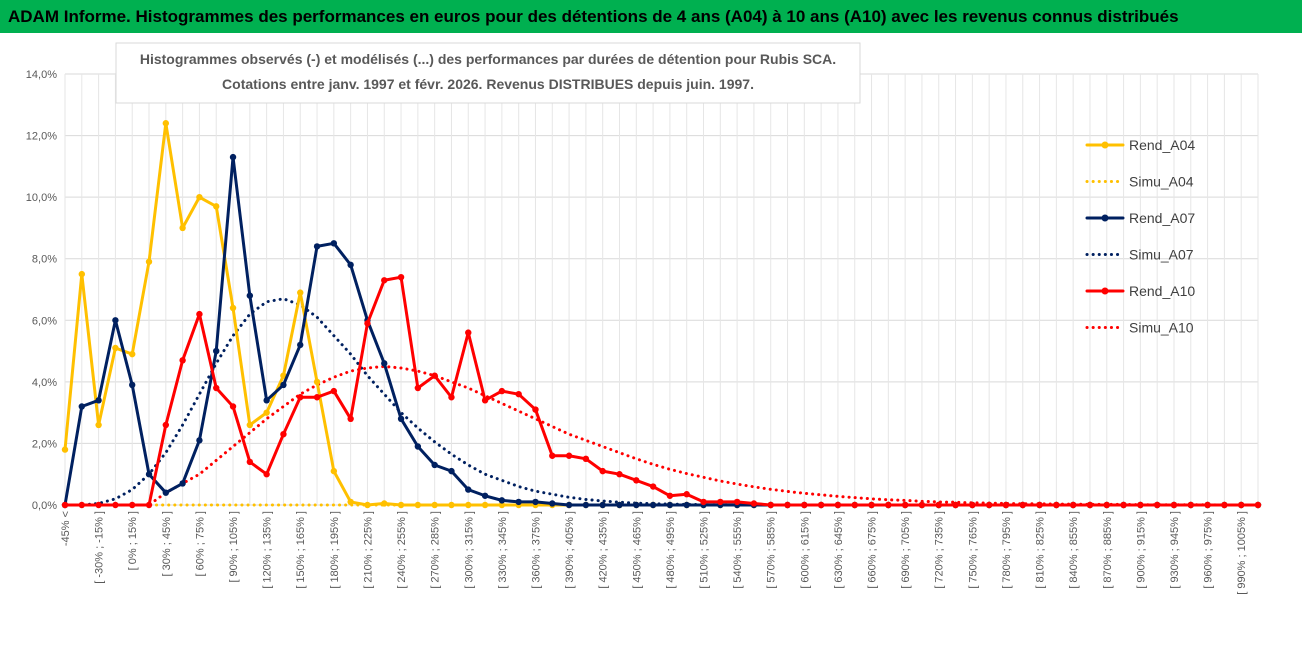 This screenshot has width=1302, height=647. I want to click on x-tick-label: [ 150% ; 165% ], so click(301, 550).